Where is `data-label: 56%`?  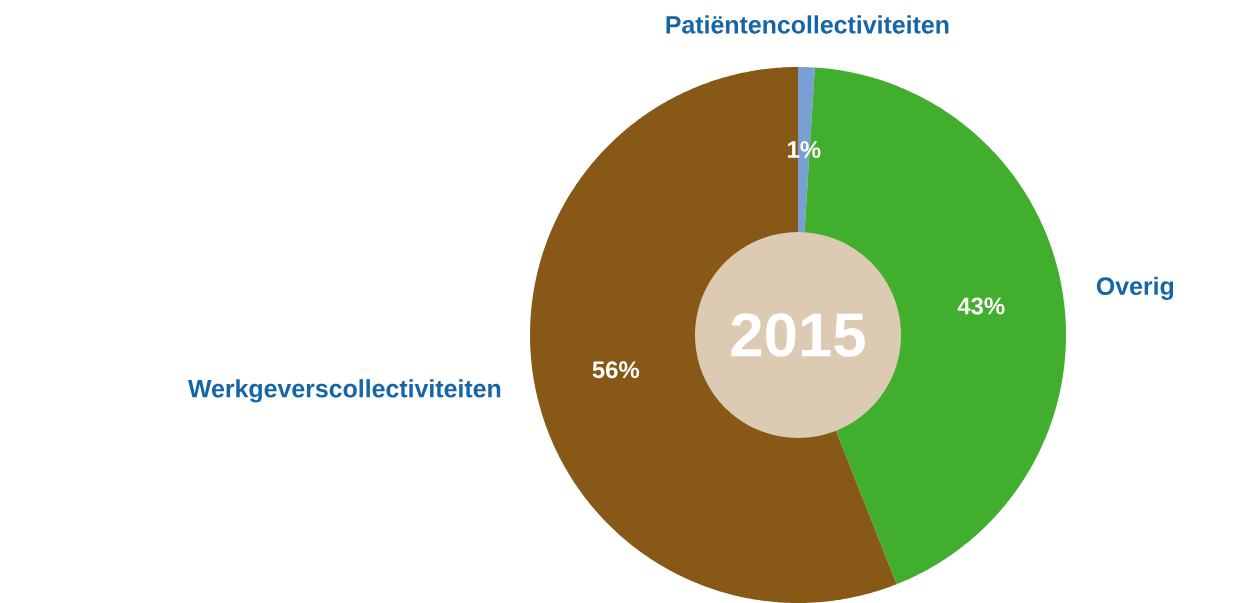
data-label: 56% is located at coordinates (616, 370).